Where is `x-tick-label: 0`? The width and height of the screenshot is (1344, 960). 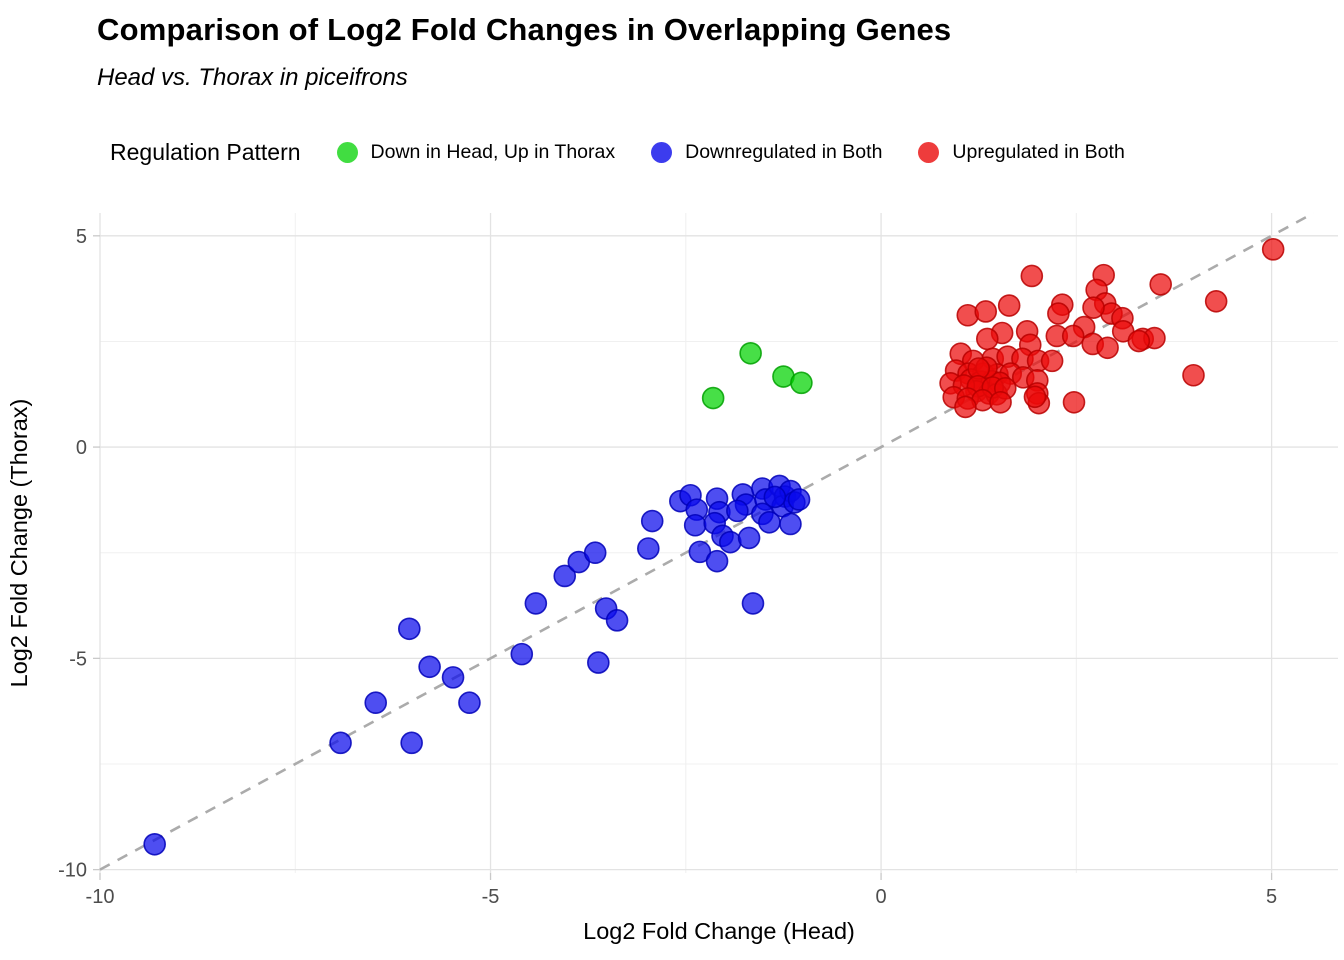 x-tick-label: 0 is located at coordinates (881, 897).